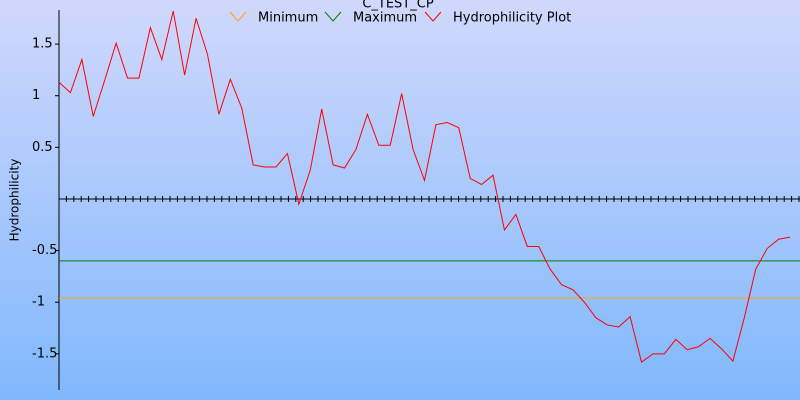 This screenshot has height=400, width=800. I want to click on y-tick-label: -0.5, so click(44, 250).